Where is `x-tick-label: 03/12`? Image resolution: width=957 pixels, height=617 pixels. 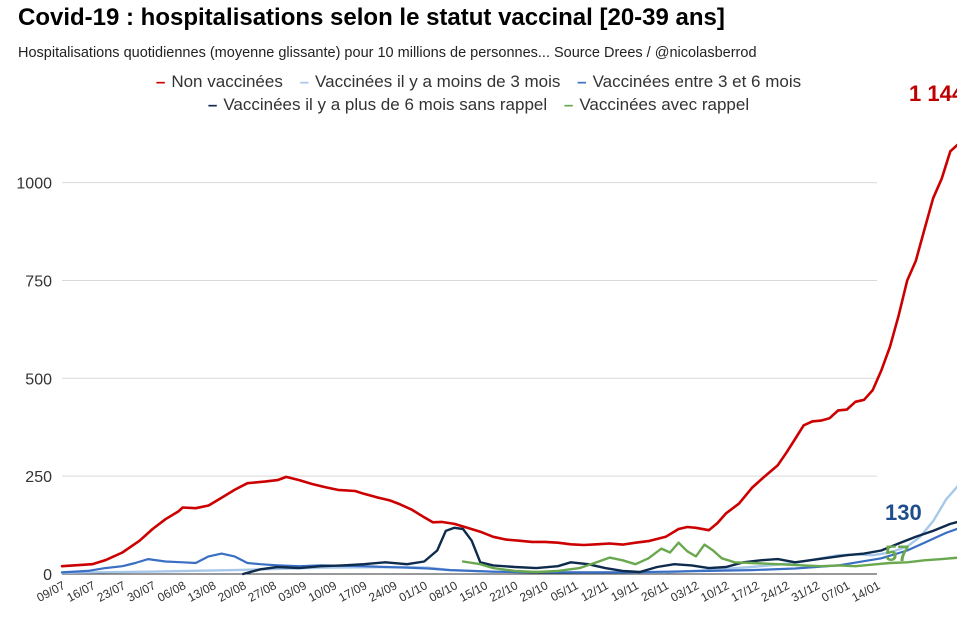
x-tick-label: 03/12 is located at coordinates (684, 591).